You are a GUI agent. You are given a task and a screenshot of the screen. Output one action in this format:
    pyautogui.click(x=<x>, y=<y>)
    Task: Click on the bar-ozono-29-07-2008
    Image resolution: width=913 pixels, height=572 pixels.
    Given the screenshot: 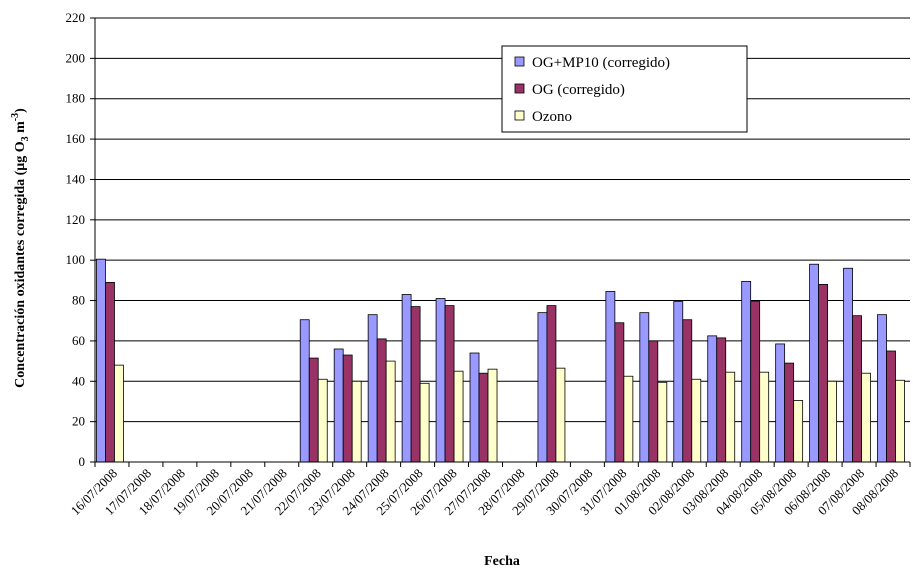 What is the action you would take?
    pyautogui.click(x=560, y=415)
    